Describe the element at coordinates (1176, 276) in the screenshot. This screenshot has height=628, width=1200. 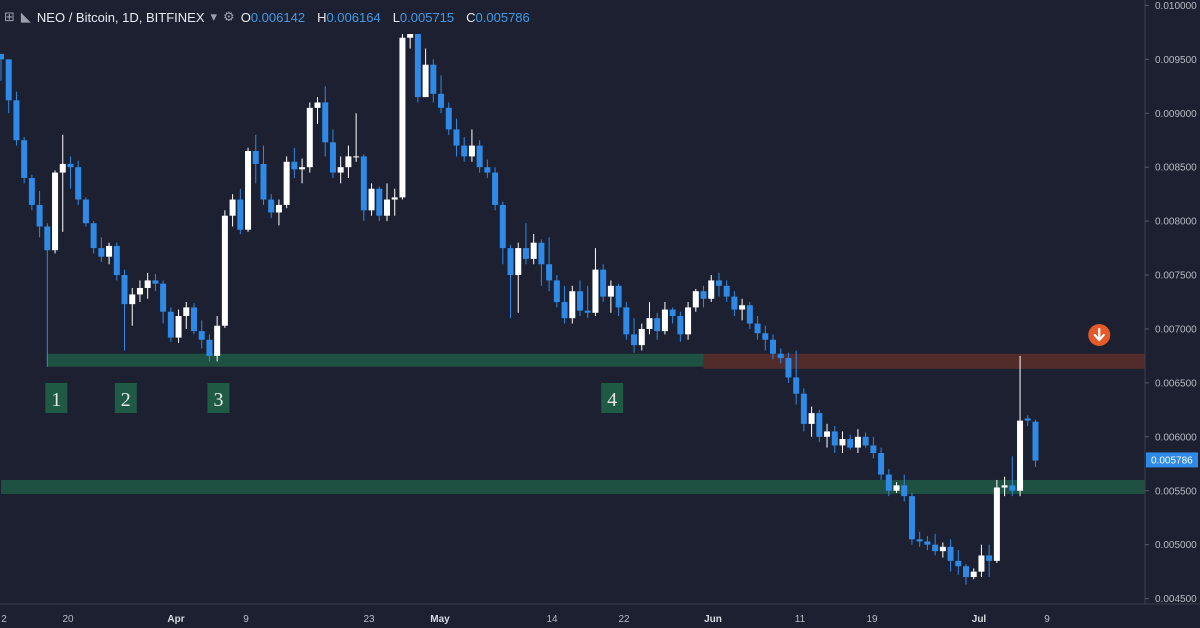
I see `price-tick-label: 0.007500` at that location.